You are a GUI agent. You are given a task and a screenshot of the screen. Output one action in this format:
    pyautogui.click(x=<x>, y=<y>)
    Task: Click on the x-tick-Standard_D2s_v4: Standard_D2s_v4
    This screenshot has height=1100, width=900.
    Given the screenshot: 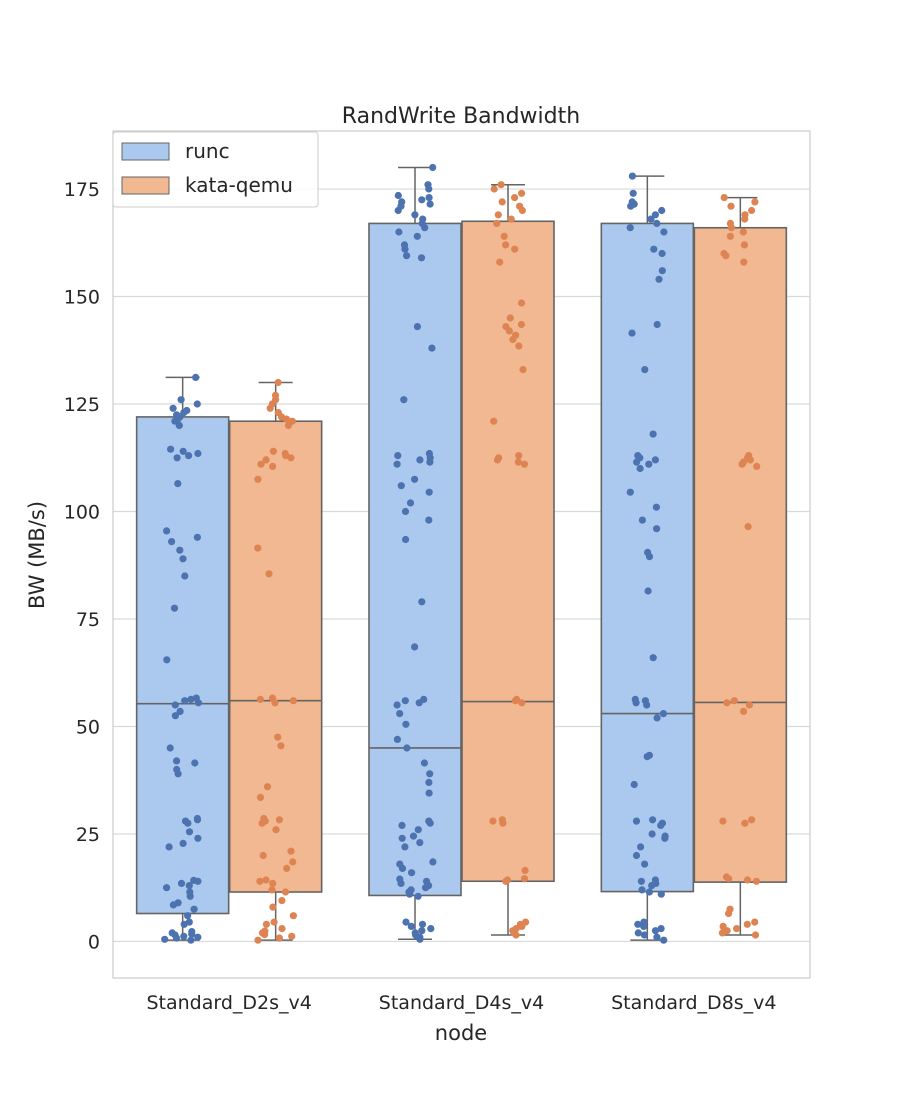 What is the action you would take?
    pyautogui.click(x=228, y=1003)
    